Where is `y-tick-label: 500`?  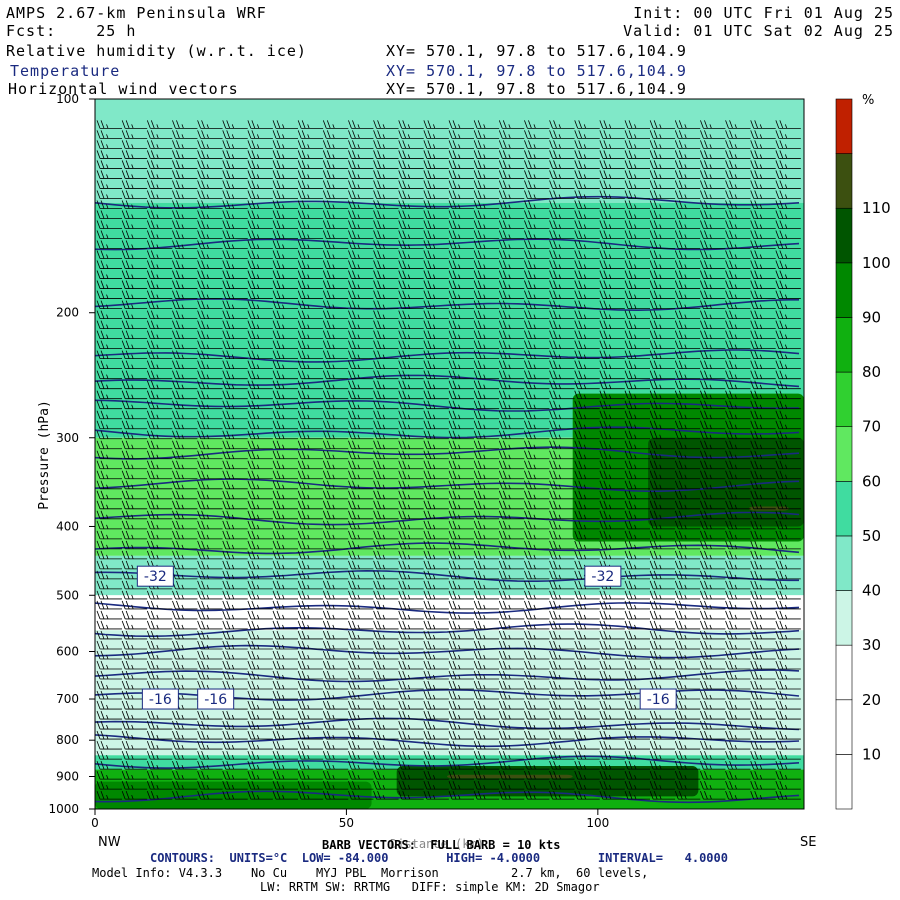 y-tick-label: 500 is located at coordinates (67, 595).